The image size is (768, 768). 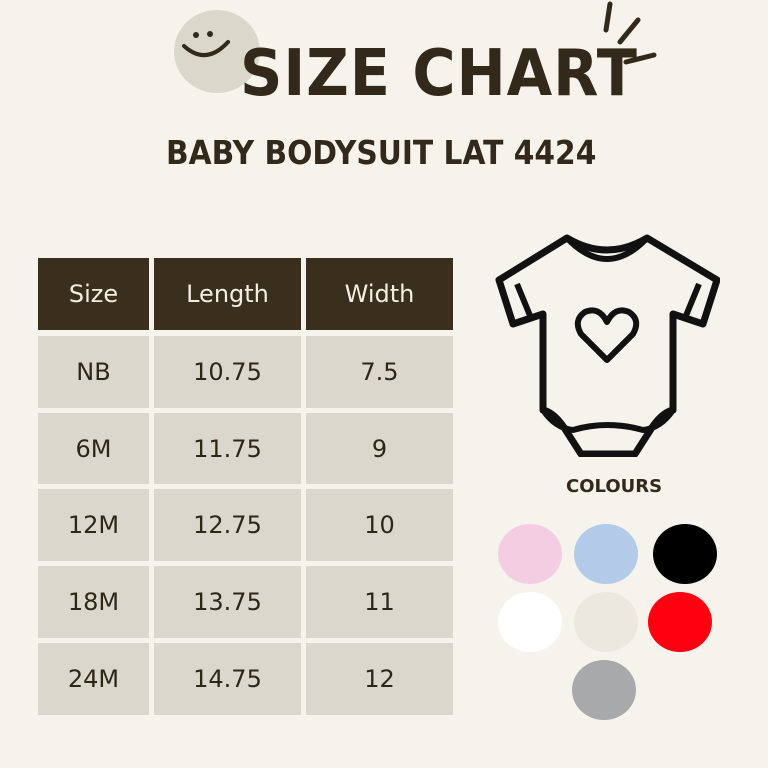 I want to click on cell-length: 10.75, so click(x=227, y=372).